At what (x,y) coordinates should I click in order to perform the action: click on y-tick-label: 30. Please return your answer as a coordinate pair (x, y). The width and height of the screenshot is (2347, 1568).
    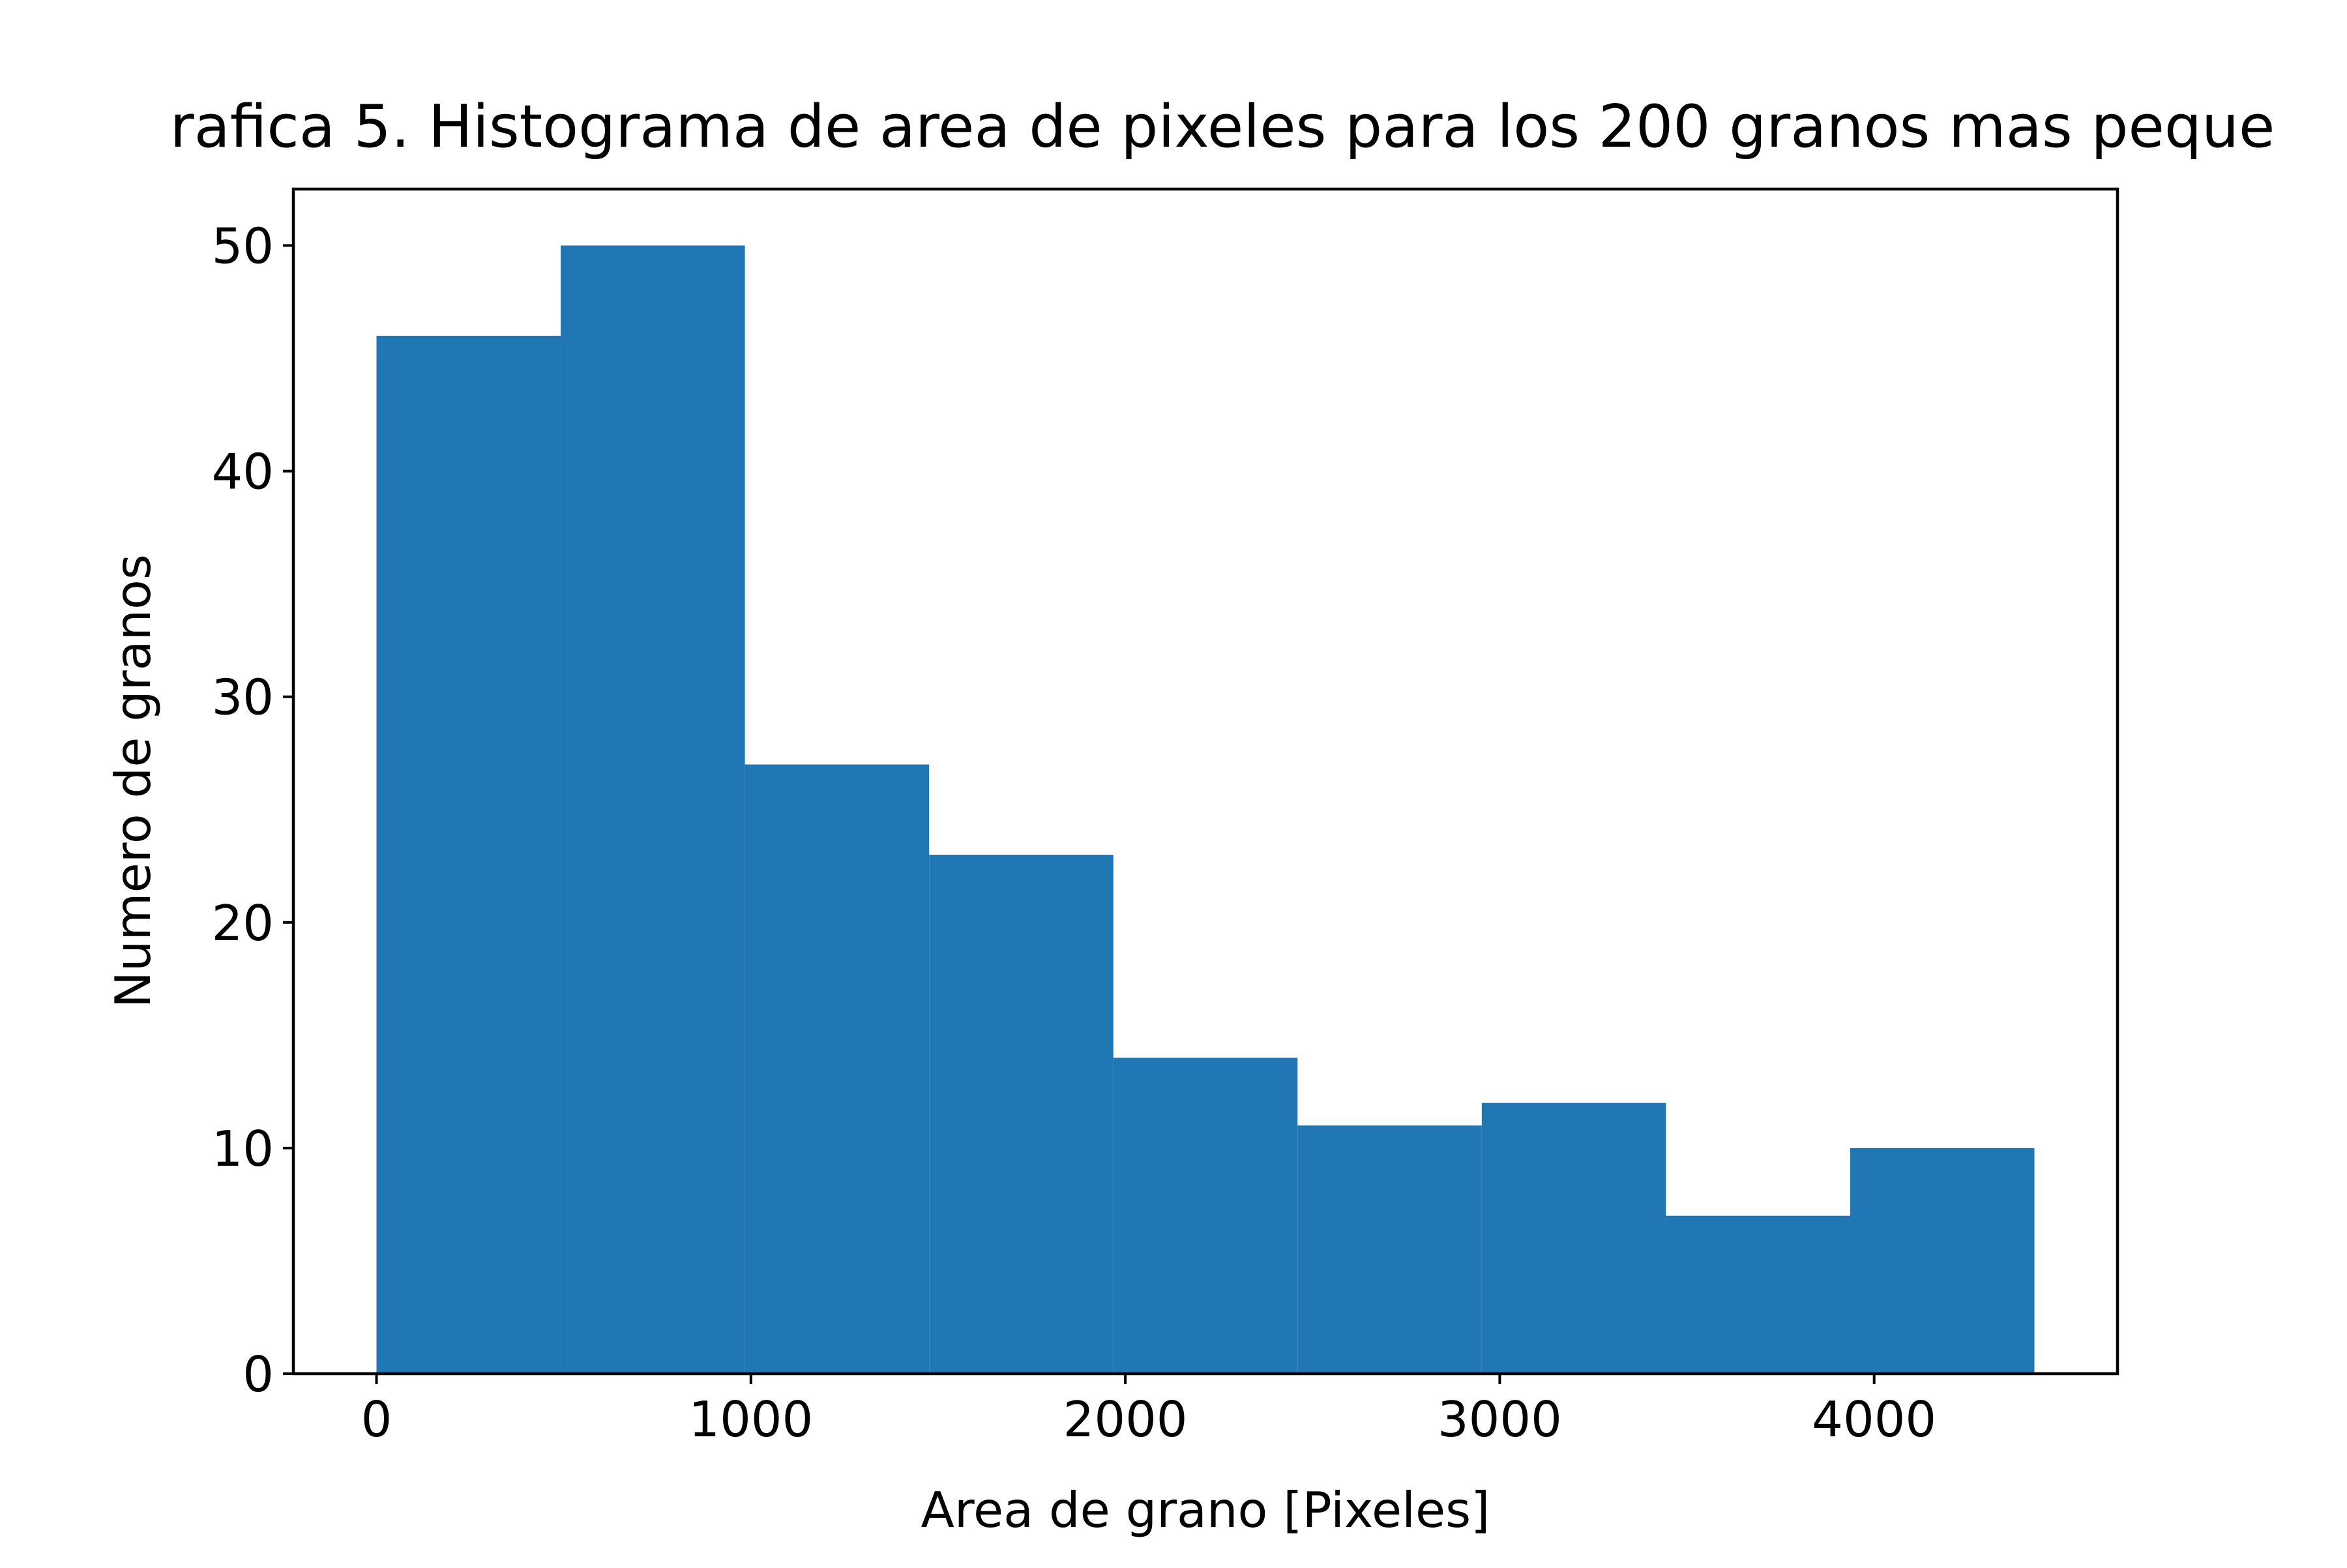
    Looking at the image, I should click on (243, 698).